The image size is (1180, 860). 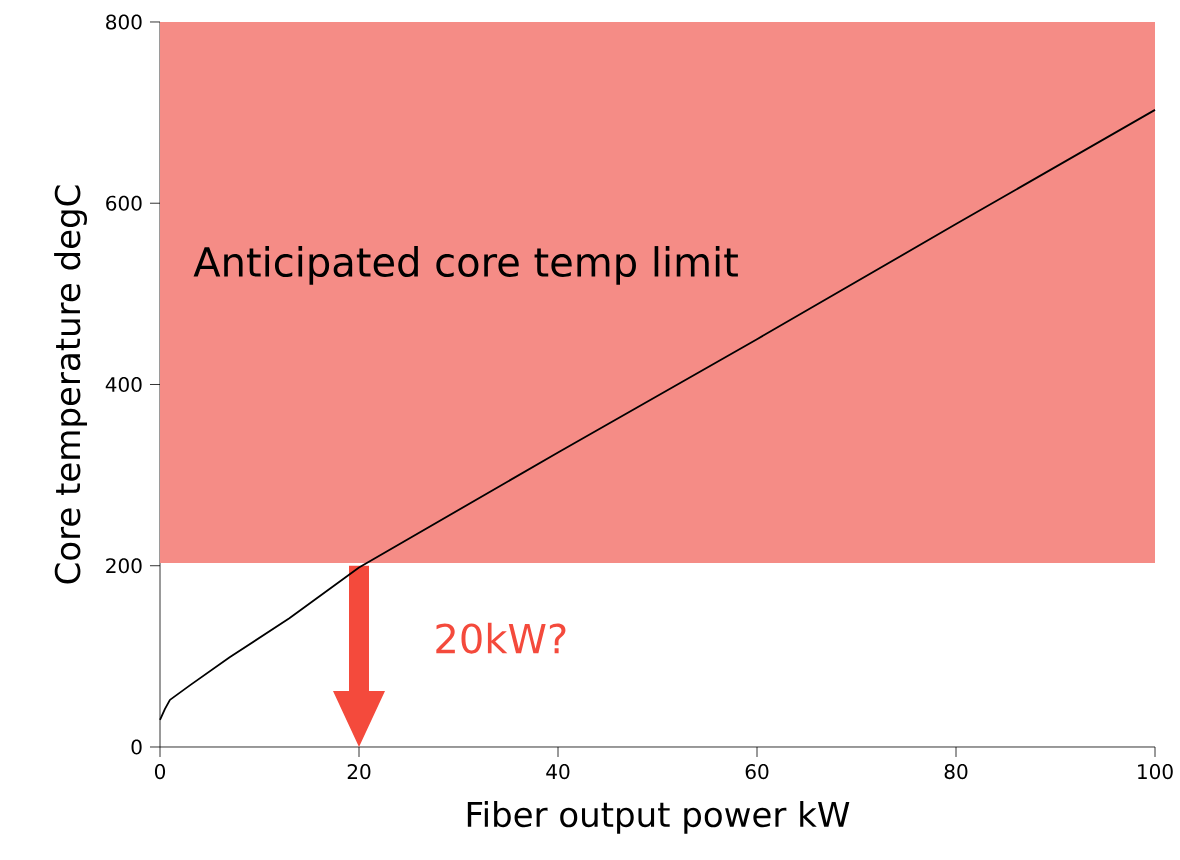 What do you see at coordinates (71, 384) in the screenshot?
I see `y-axis-title: Core temperature degC` at bounding box center [71, 384].